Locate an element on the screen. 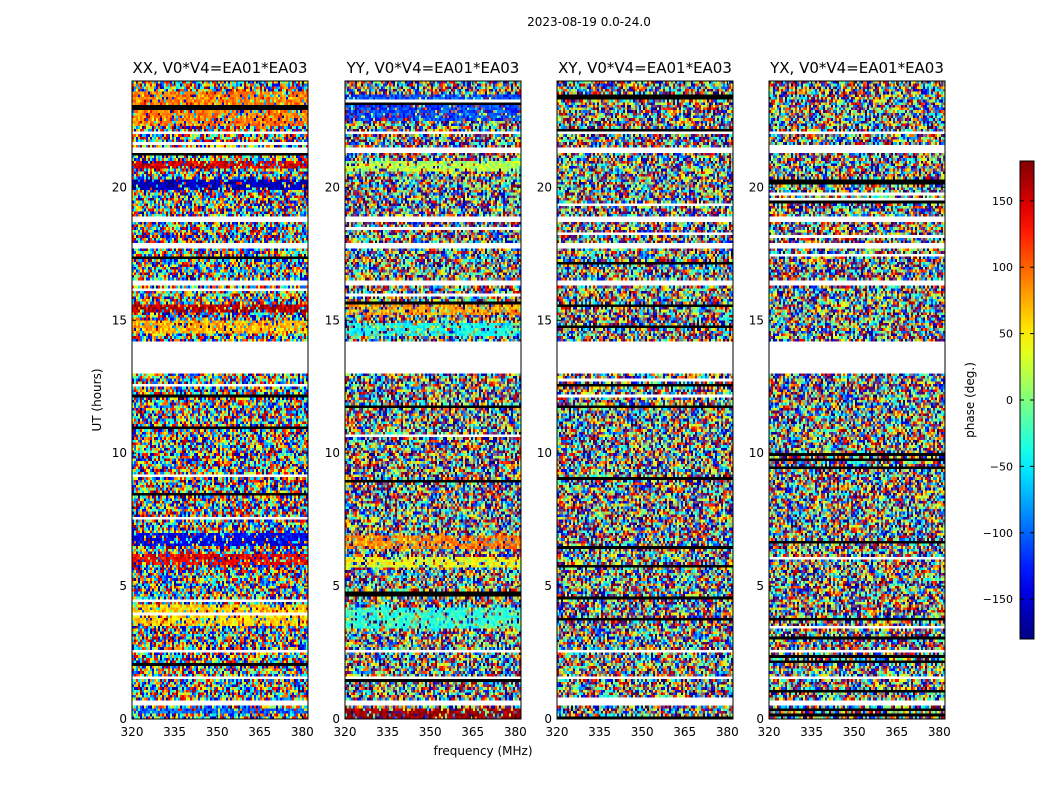 The height and width of the screenshot is (800, 1050). phase-heatmap-xx is located at coordinates (220, 400).